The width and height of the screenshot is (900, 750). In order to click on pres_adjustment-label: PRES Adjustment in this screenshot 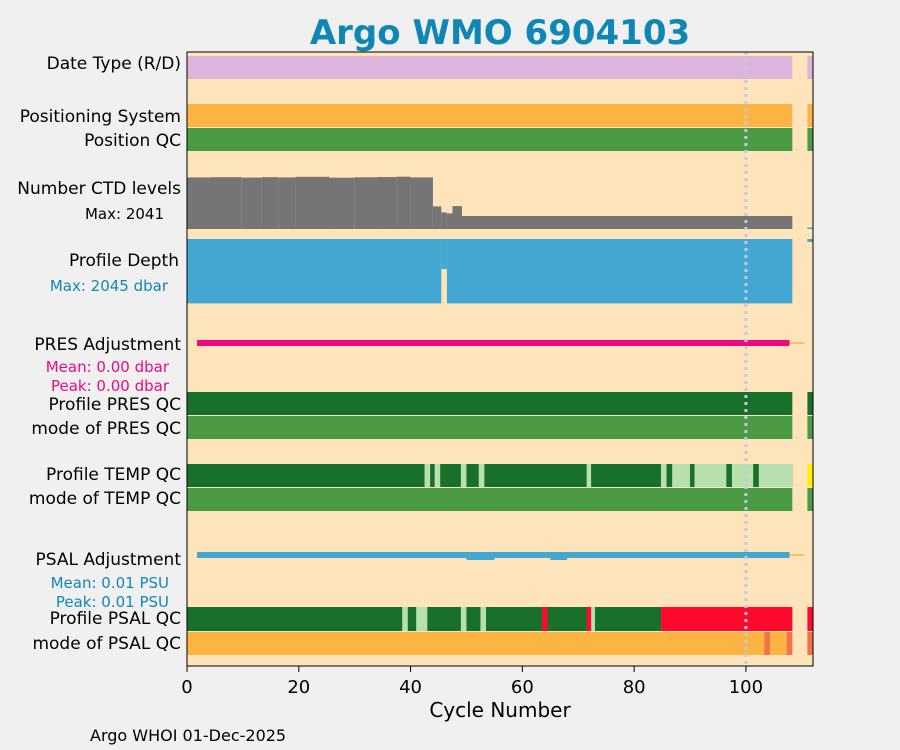, I will do `click(107, 345)`.